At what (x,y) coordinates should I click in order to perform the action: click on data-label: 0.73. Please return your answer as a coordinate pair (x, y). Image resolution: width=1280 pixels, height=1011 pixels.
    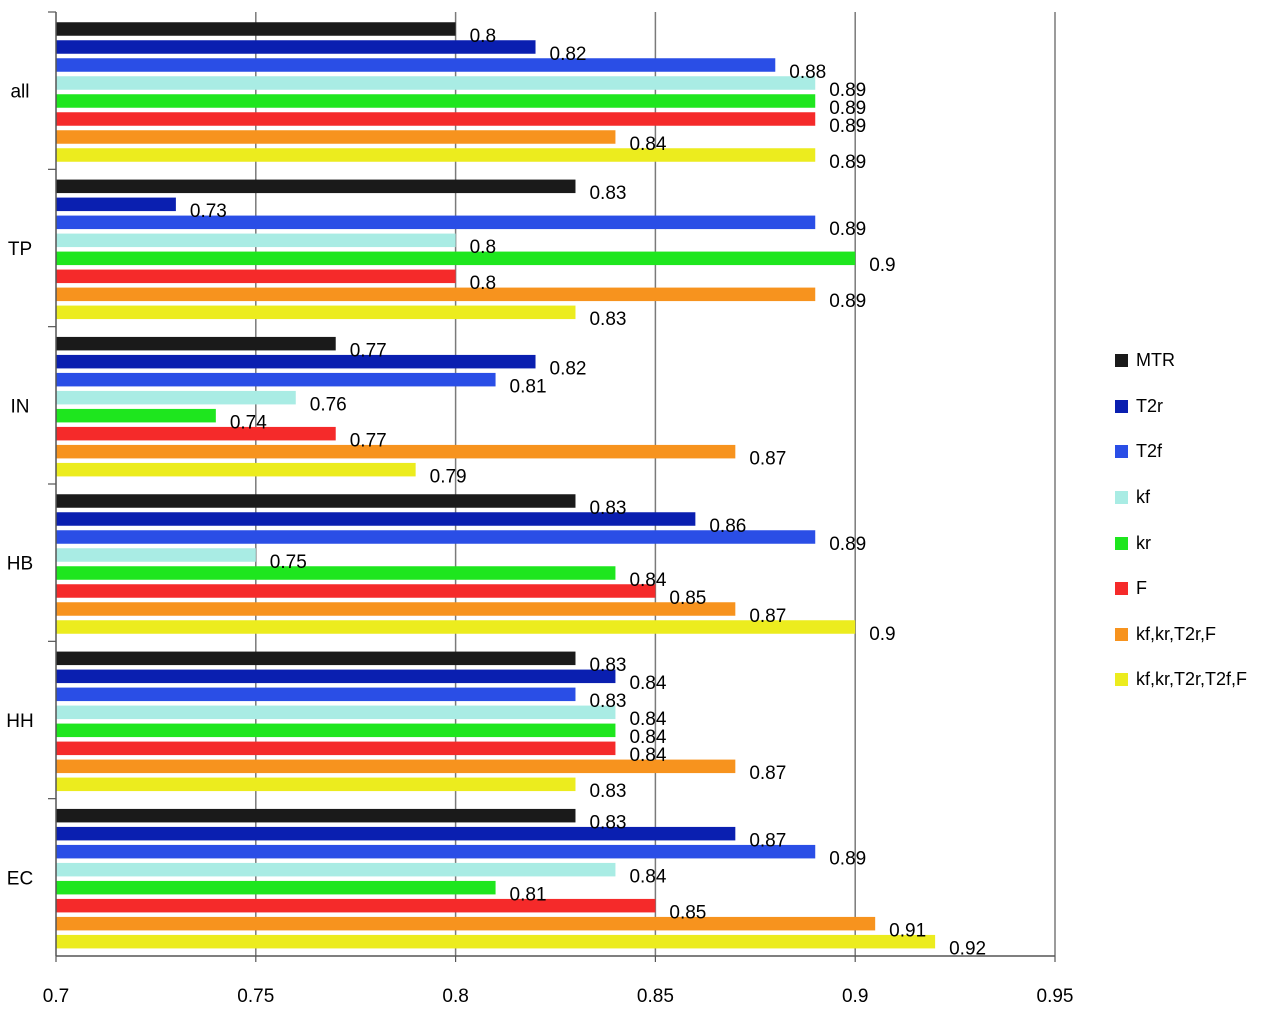
    Looking at the image, I should click on (208, 211).